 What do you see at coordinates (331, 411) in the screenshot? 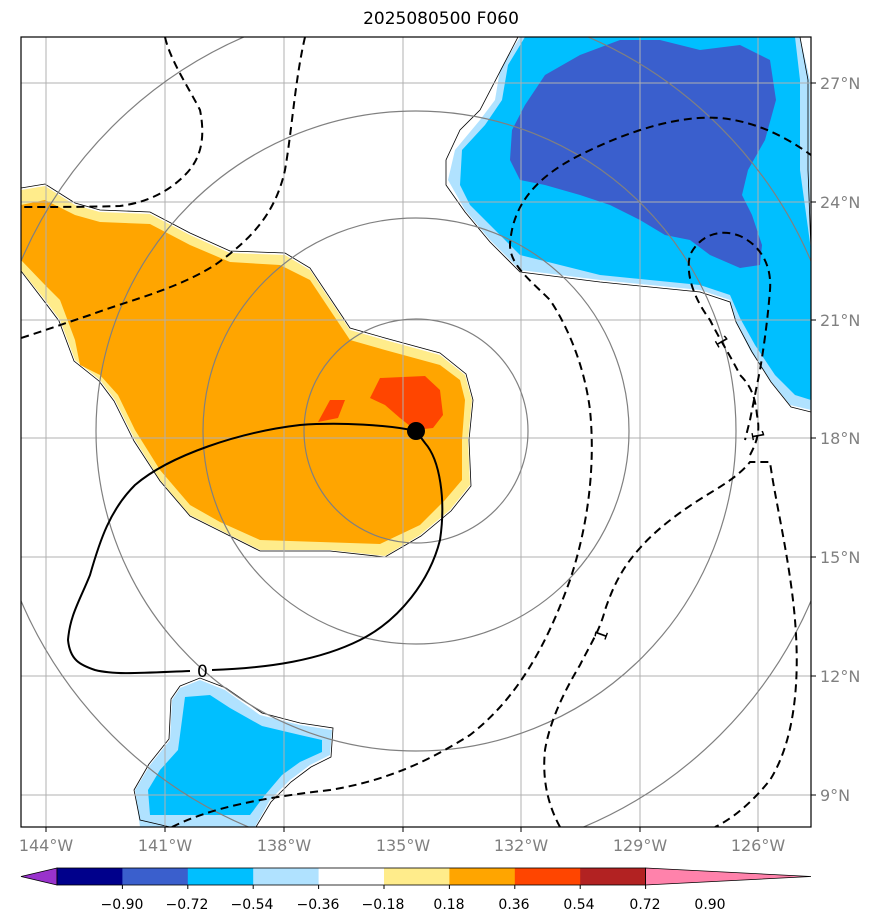
I see `shade-positive-red-small` at bounding box center [331, 411].